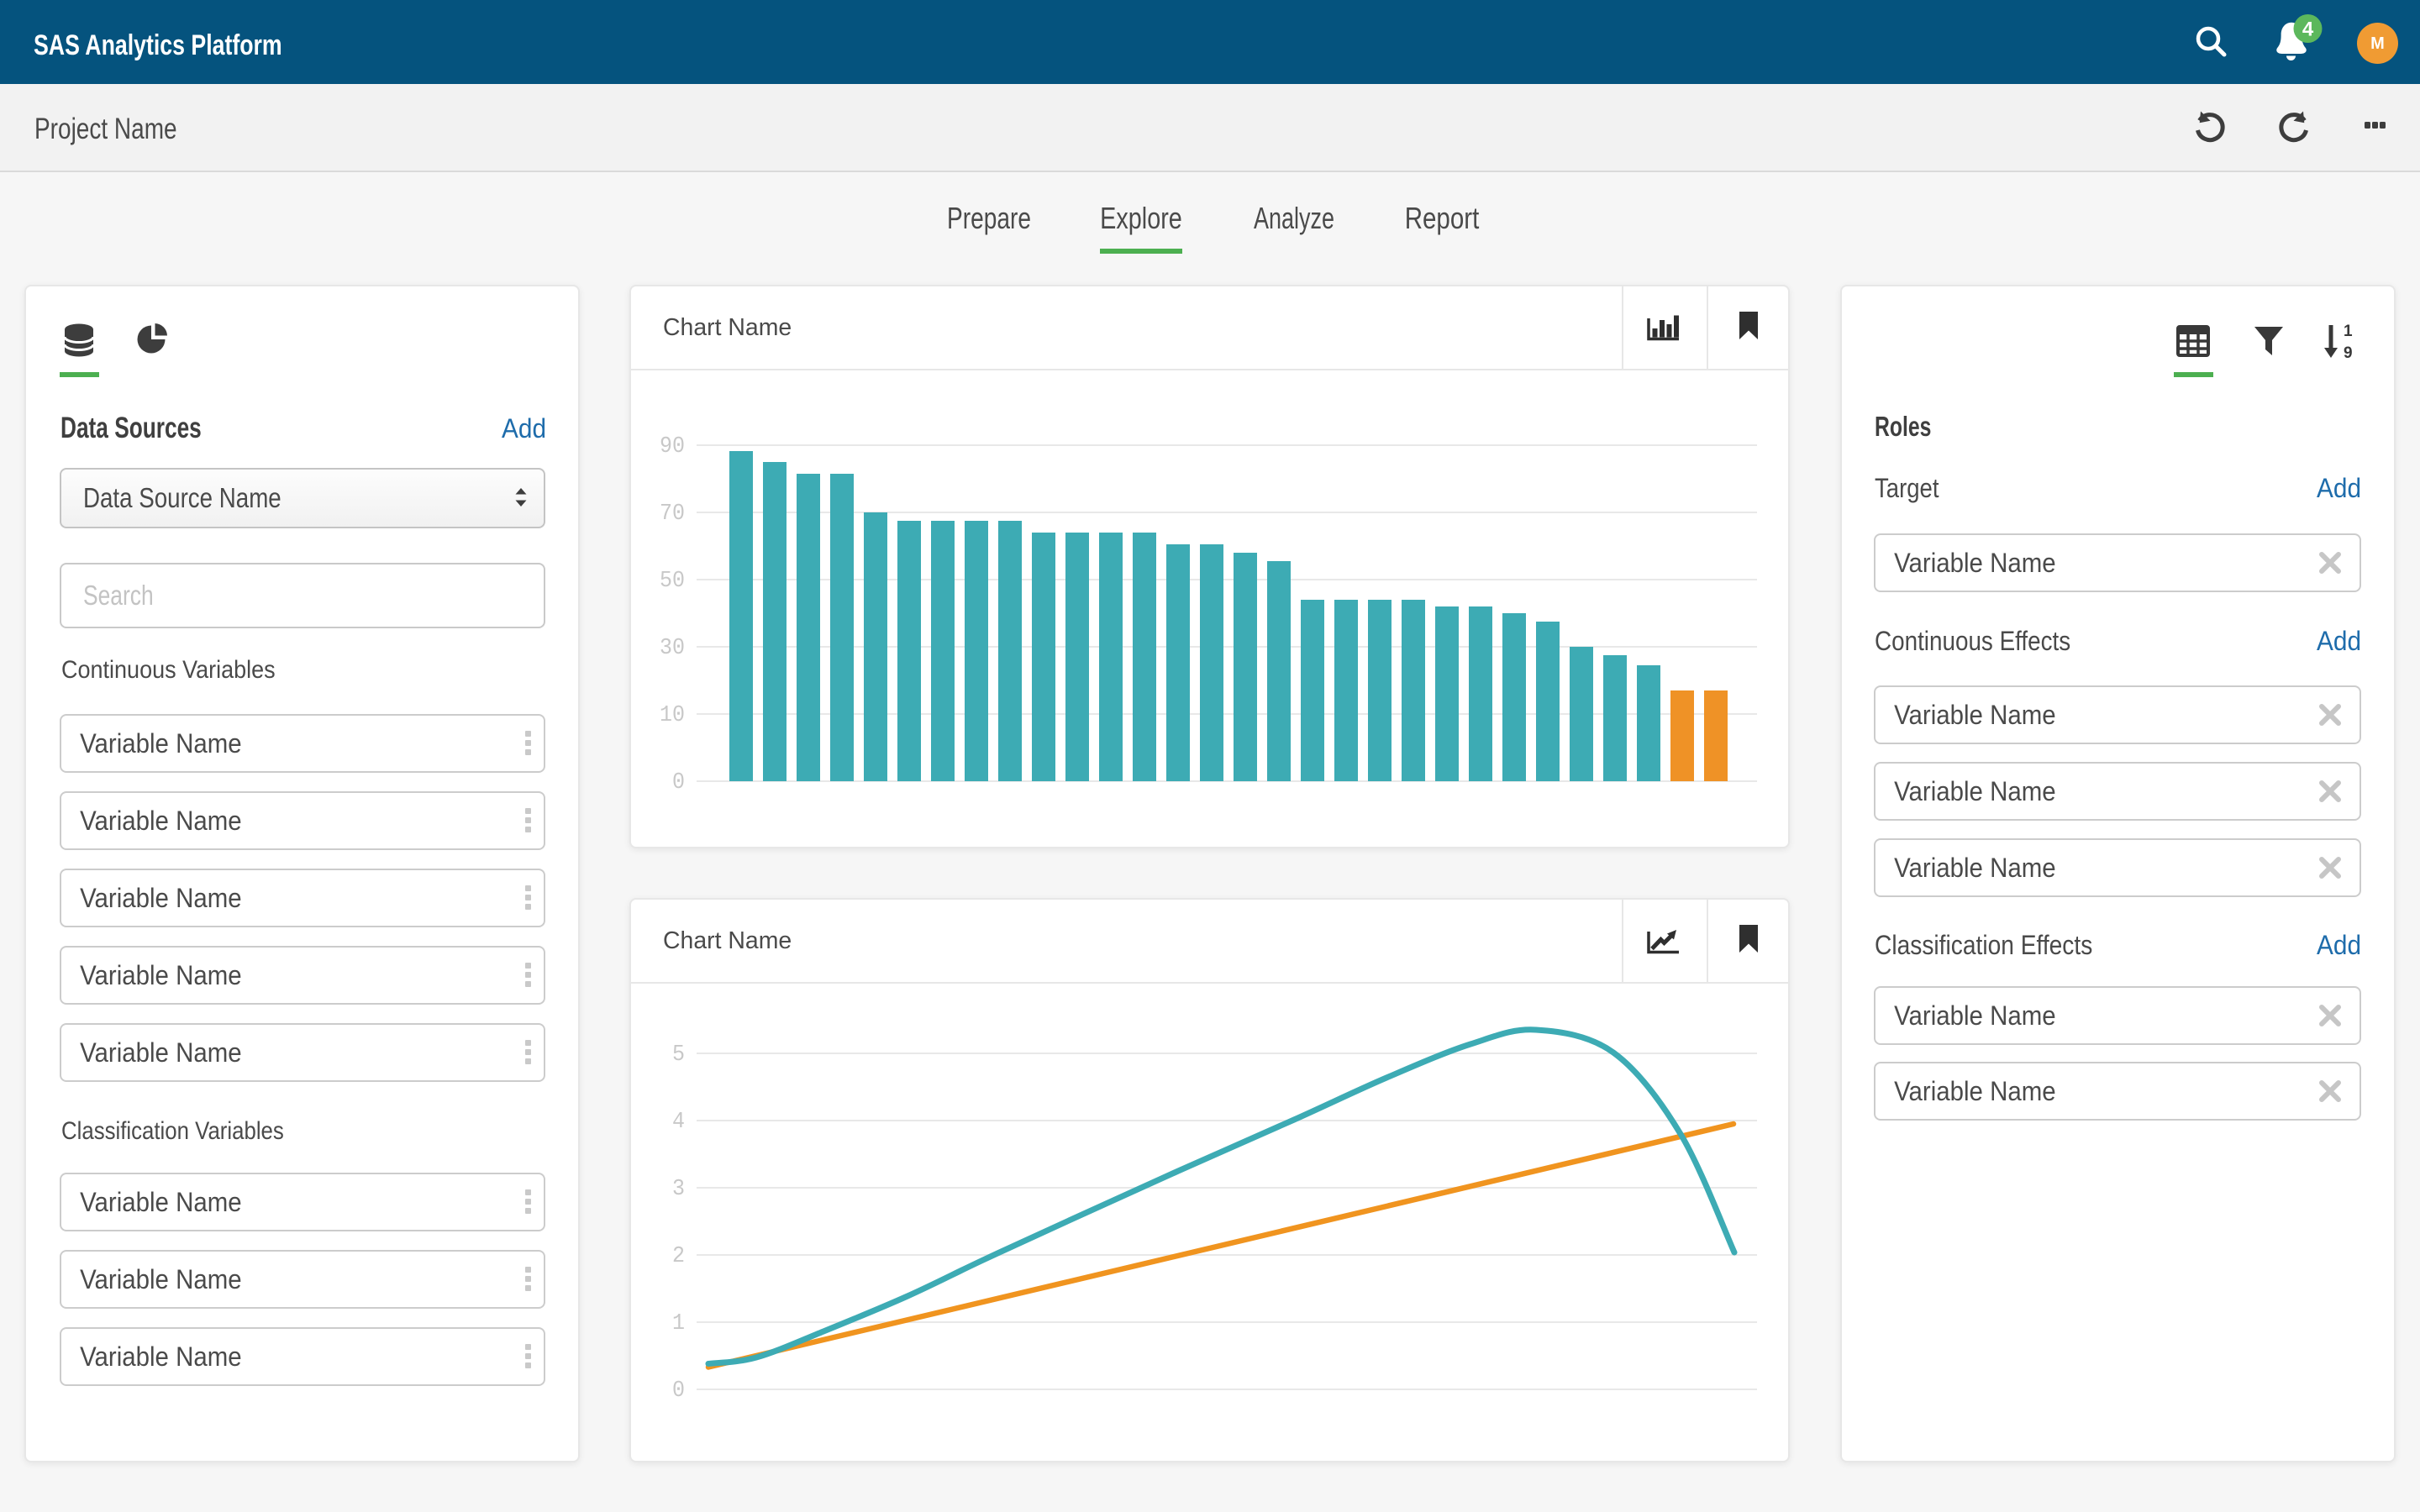 The height and width of the screenshot is (1512, 2420). I want to click on svg-text: 30, so click(673, 648).